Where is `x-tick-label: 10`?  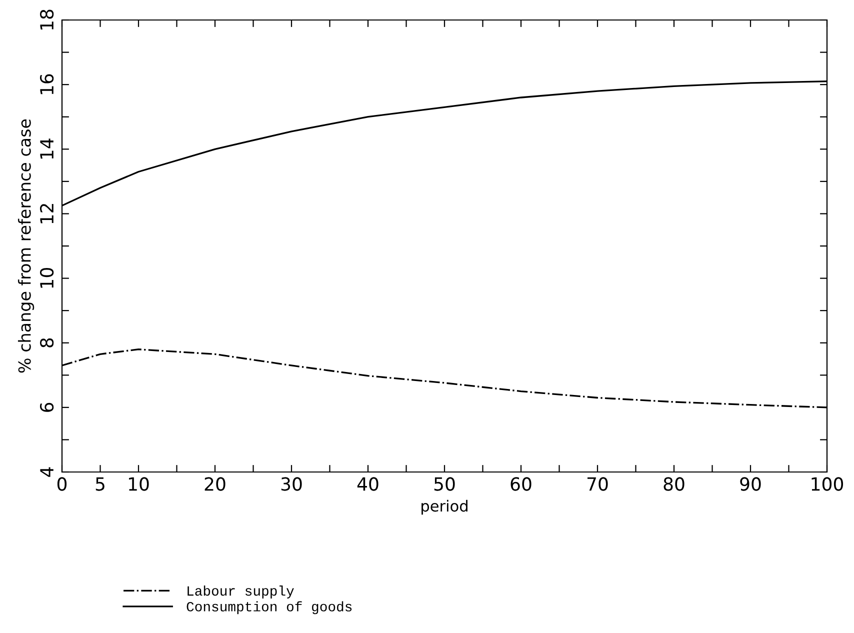 x-tick-label: 10 is located at coordinates (138, 484).